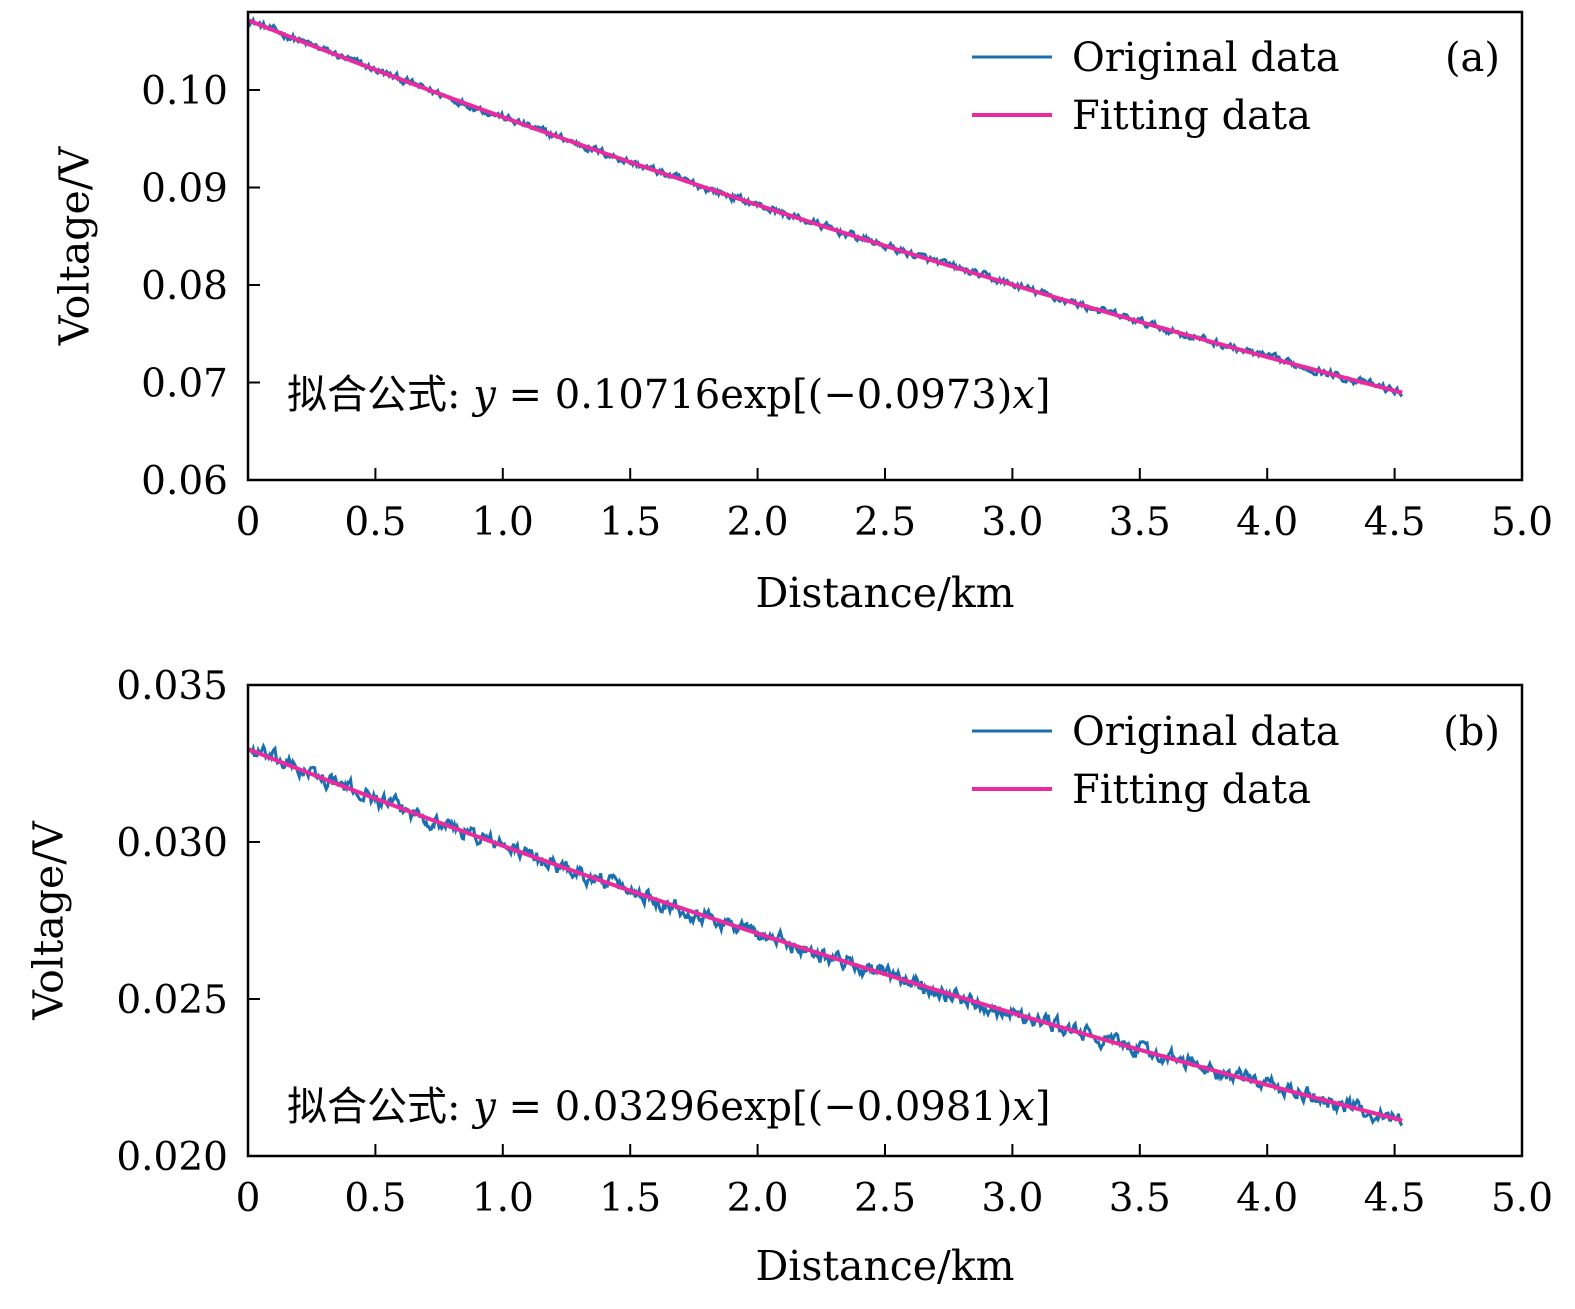 This screenshot has width=1575, height=1309. What do you see at coordinates (172, 1000) in the screenshot?
I see `y-tick-label: 0.025` at bounding box center [172, 1000].